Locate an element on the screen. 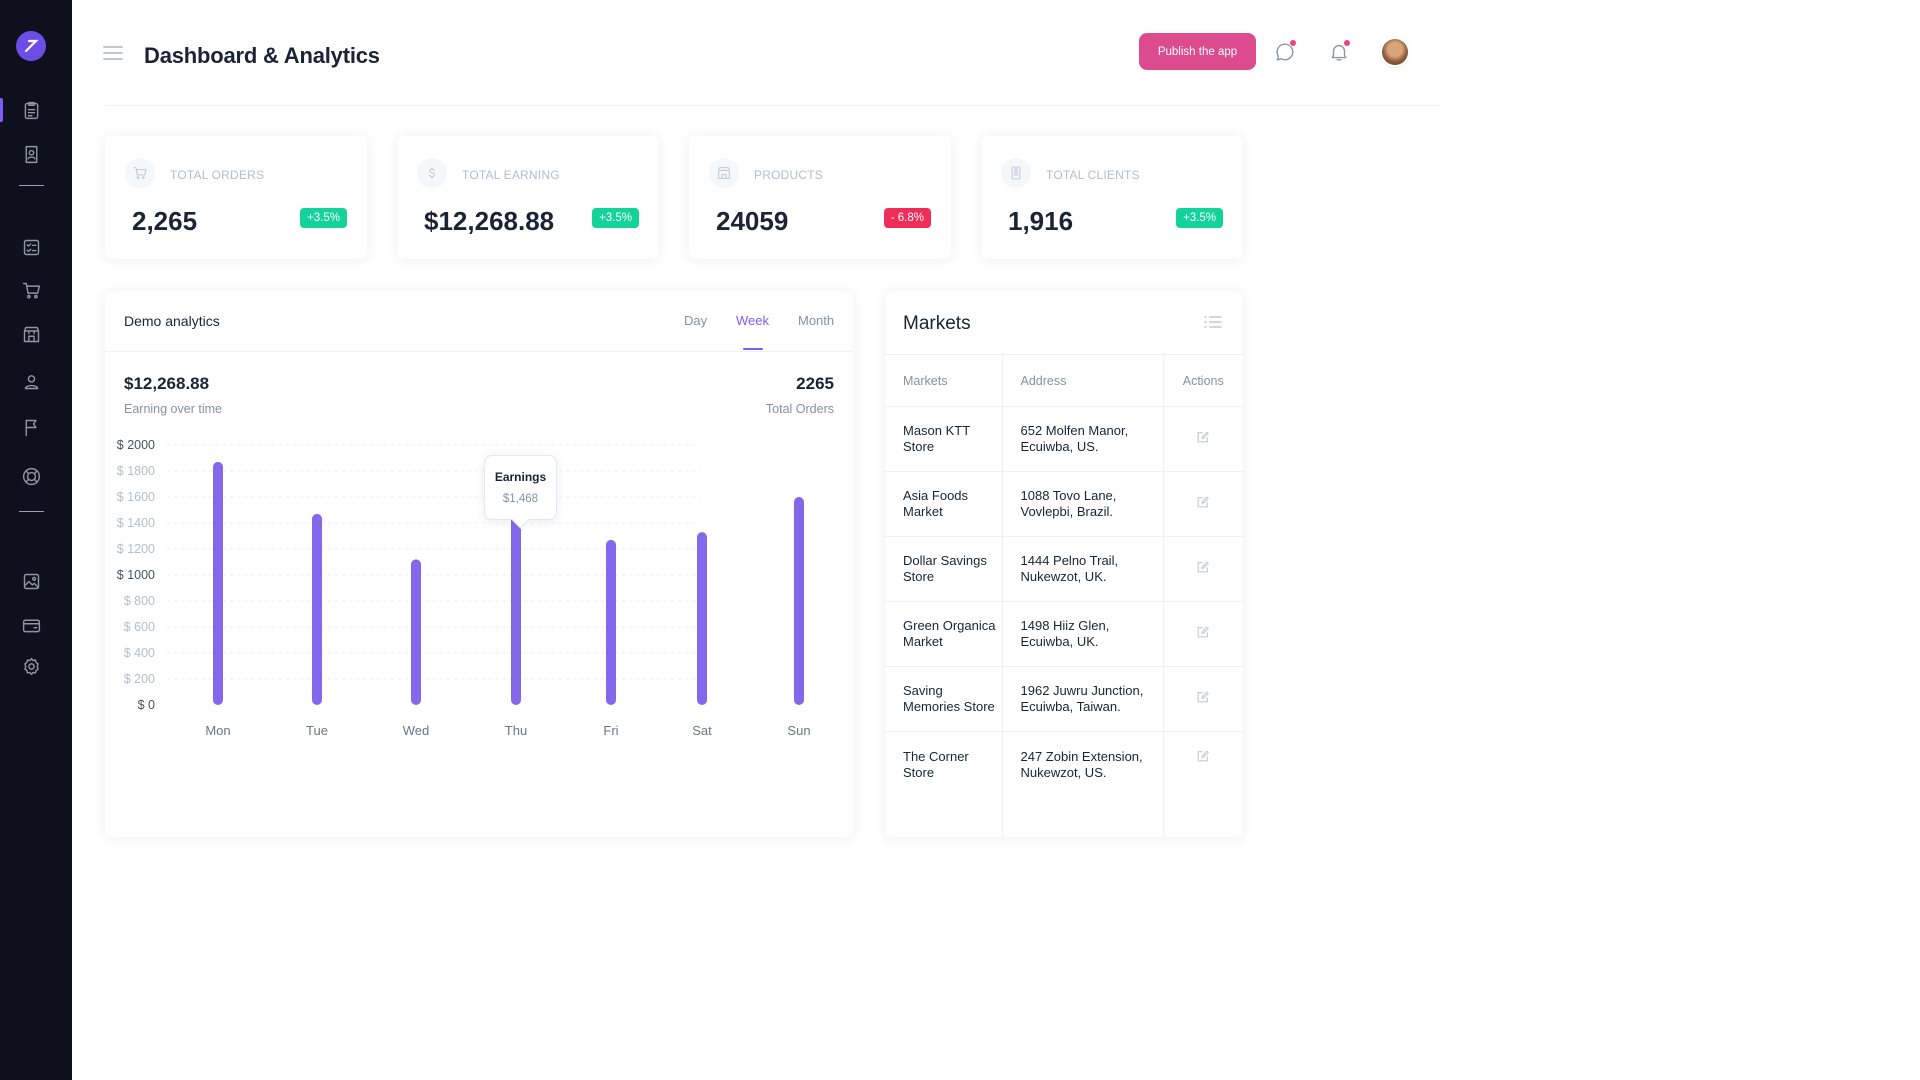 The width and height of the screenshot is (1920, 1080). market-address: 1962 Juwru Junction, Ecuiwba, Taiwan. is located at coordinates (1083, 699).